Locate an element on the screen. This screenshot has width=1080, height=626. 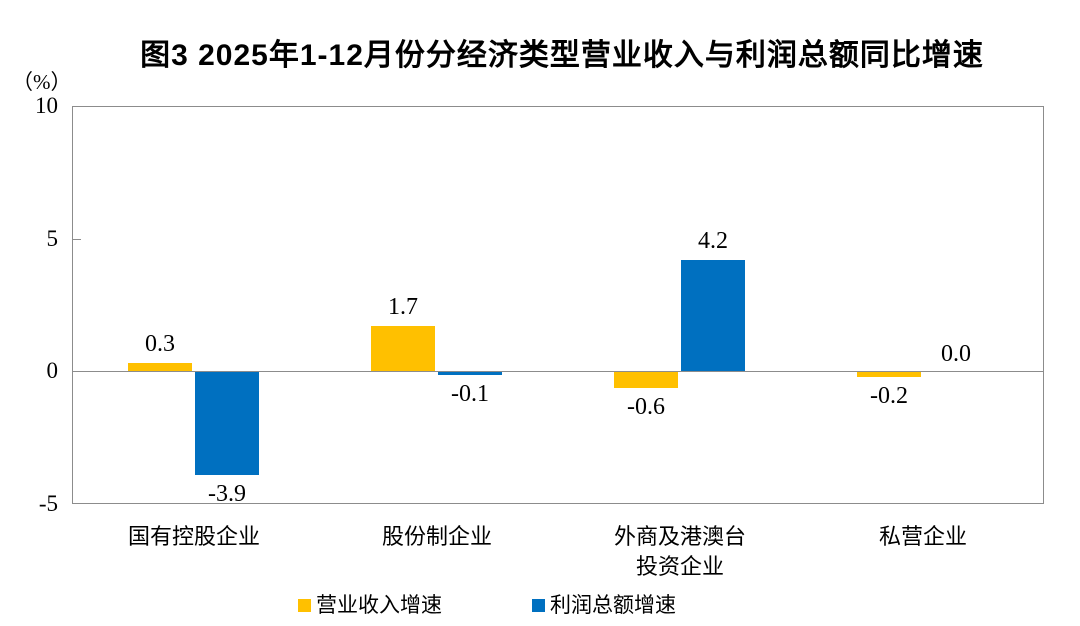
chart-title: 图3 2025年1-12月份分经济类型营业收入与利润总额同比增速 is located at coordinates (562, 55).